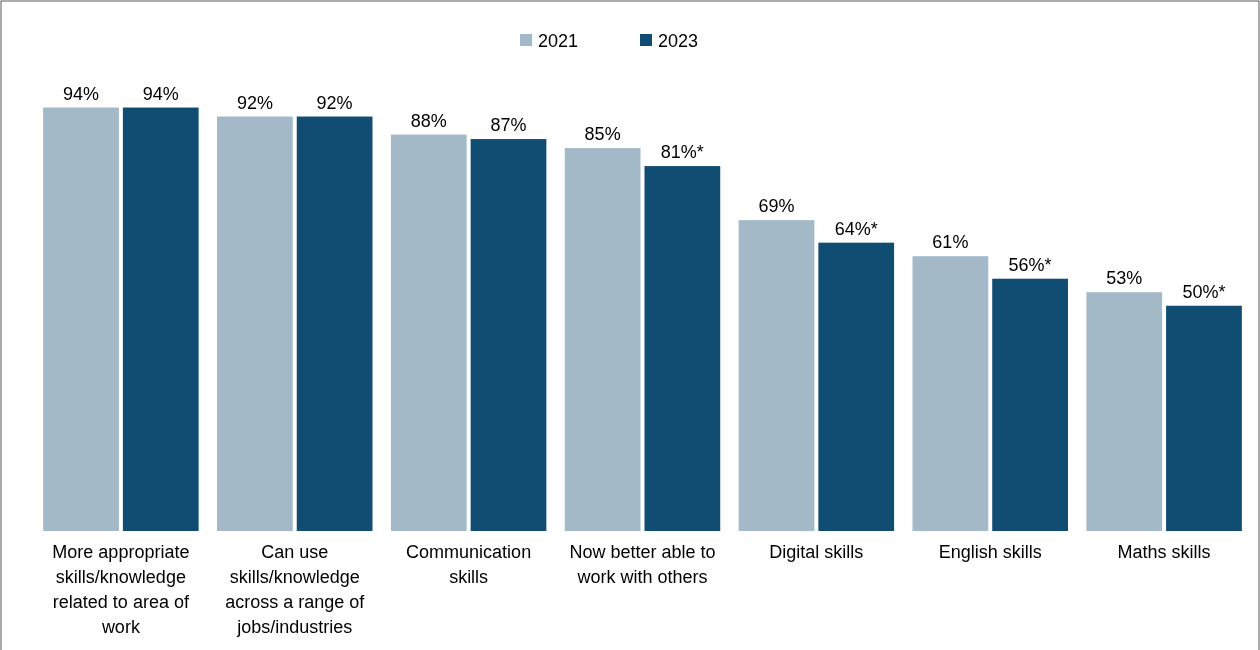 The width and height of the screenshot is (1260, 650). What do you see at coordinates (1124, 278) in the screenshot?
I see `data-label: 53%` at bounding box center [1124, 278].